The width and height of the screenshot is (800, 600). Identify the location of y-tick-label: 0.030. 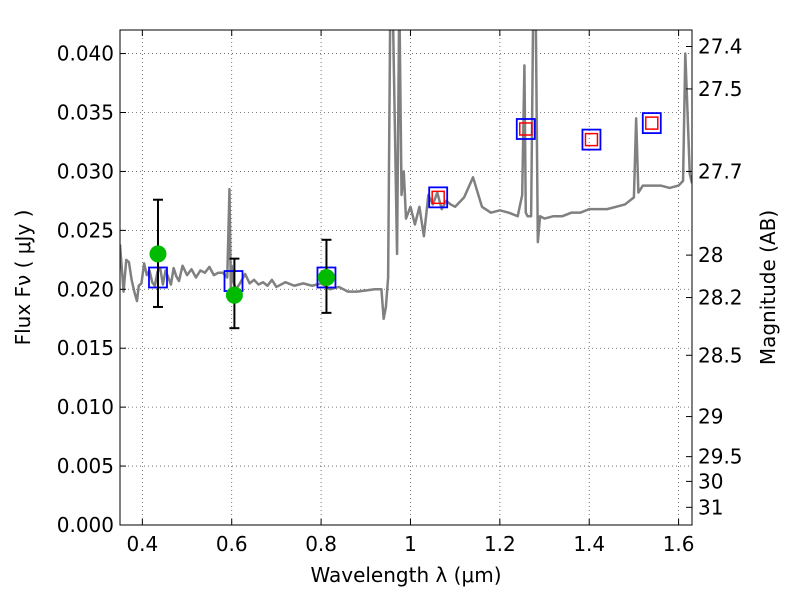
(85, 171).